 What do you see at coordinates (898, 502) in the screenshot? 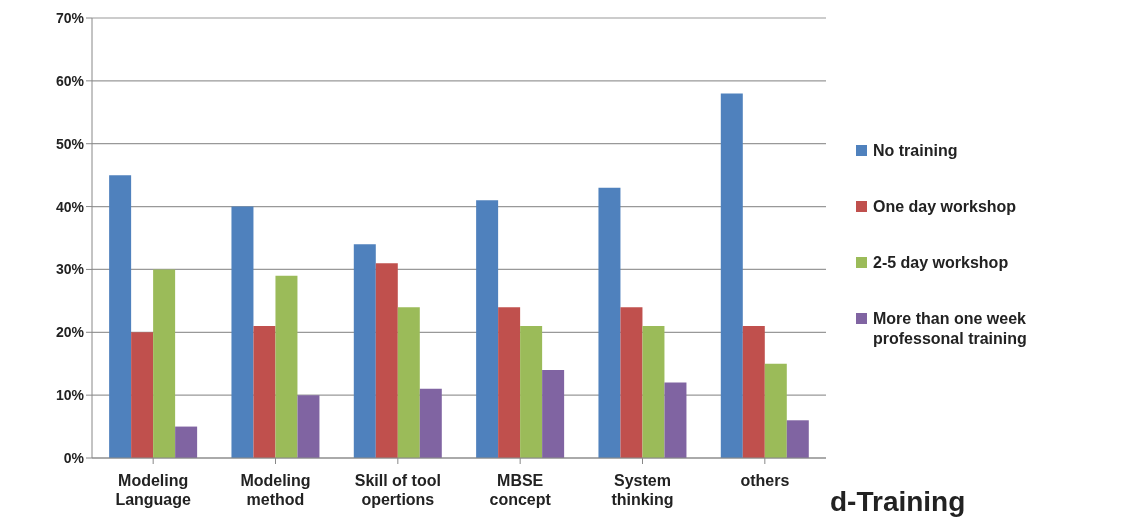
I see `text: d-Training` at bounding box center [898, 502].